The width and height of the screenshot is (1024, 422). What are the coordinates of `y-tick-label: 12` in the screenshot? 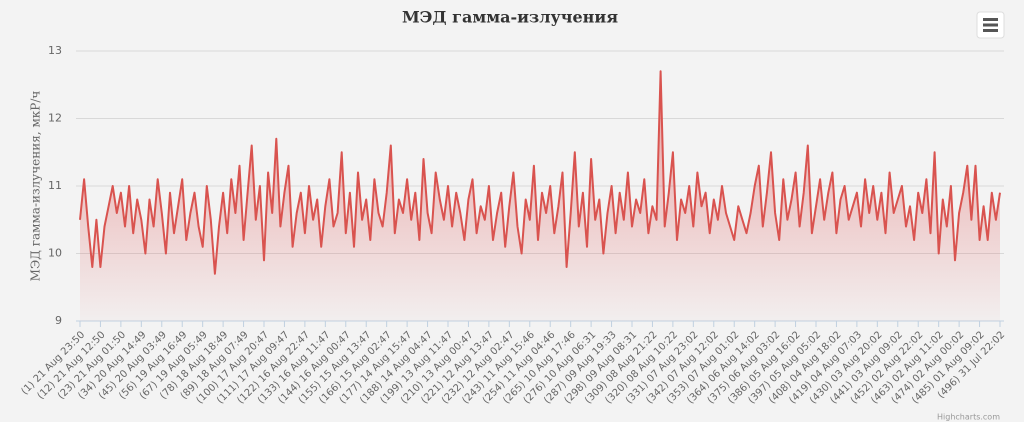 It's located at (55, 118).